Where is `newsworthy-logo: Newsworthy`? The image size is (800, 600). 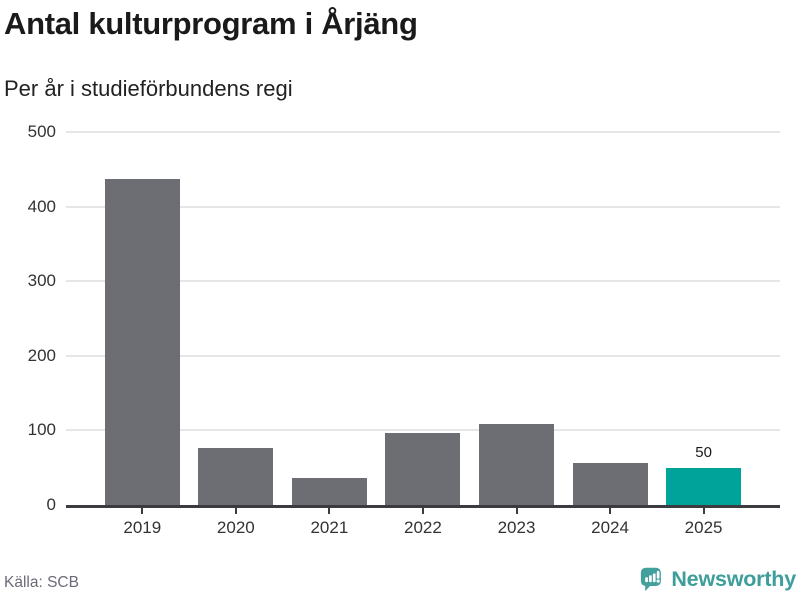 newsworthy-logo: Newsworthy is located at coordinates (718, 579).